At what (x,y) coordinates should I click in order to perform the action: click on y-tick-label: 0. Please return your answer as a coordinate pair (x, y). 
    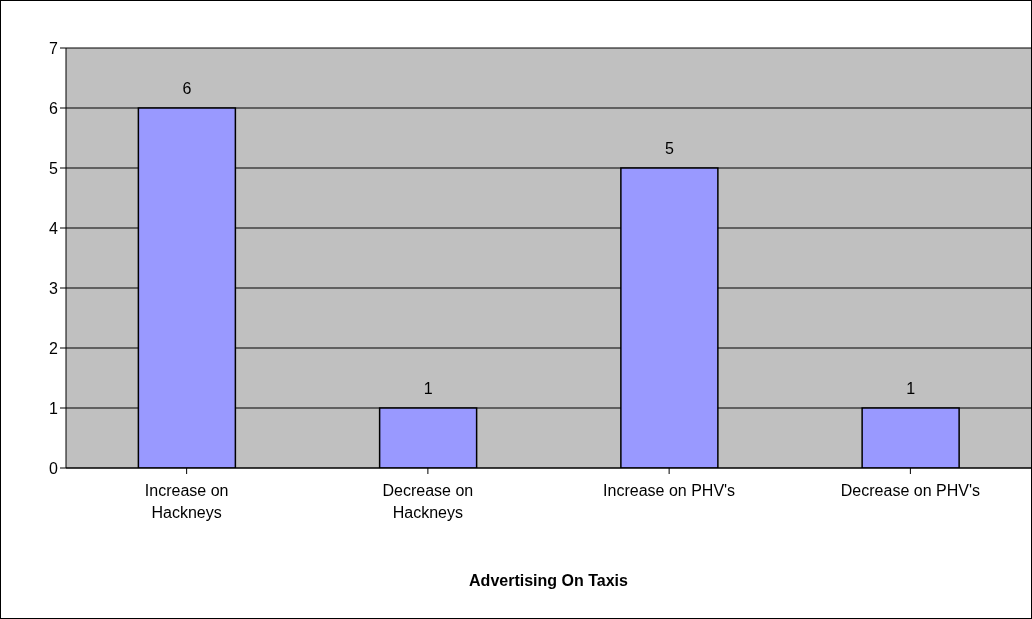
    Looking at the image, I should click on (54, 468).